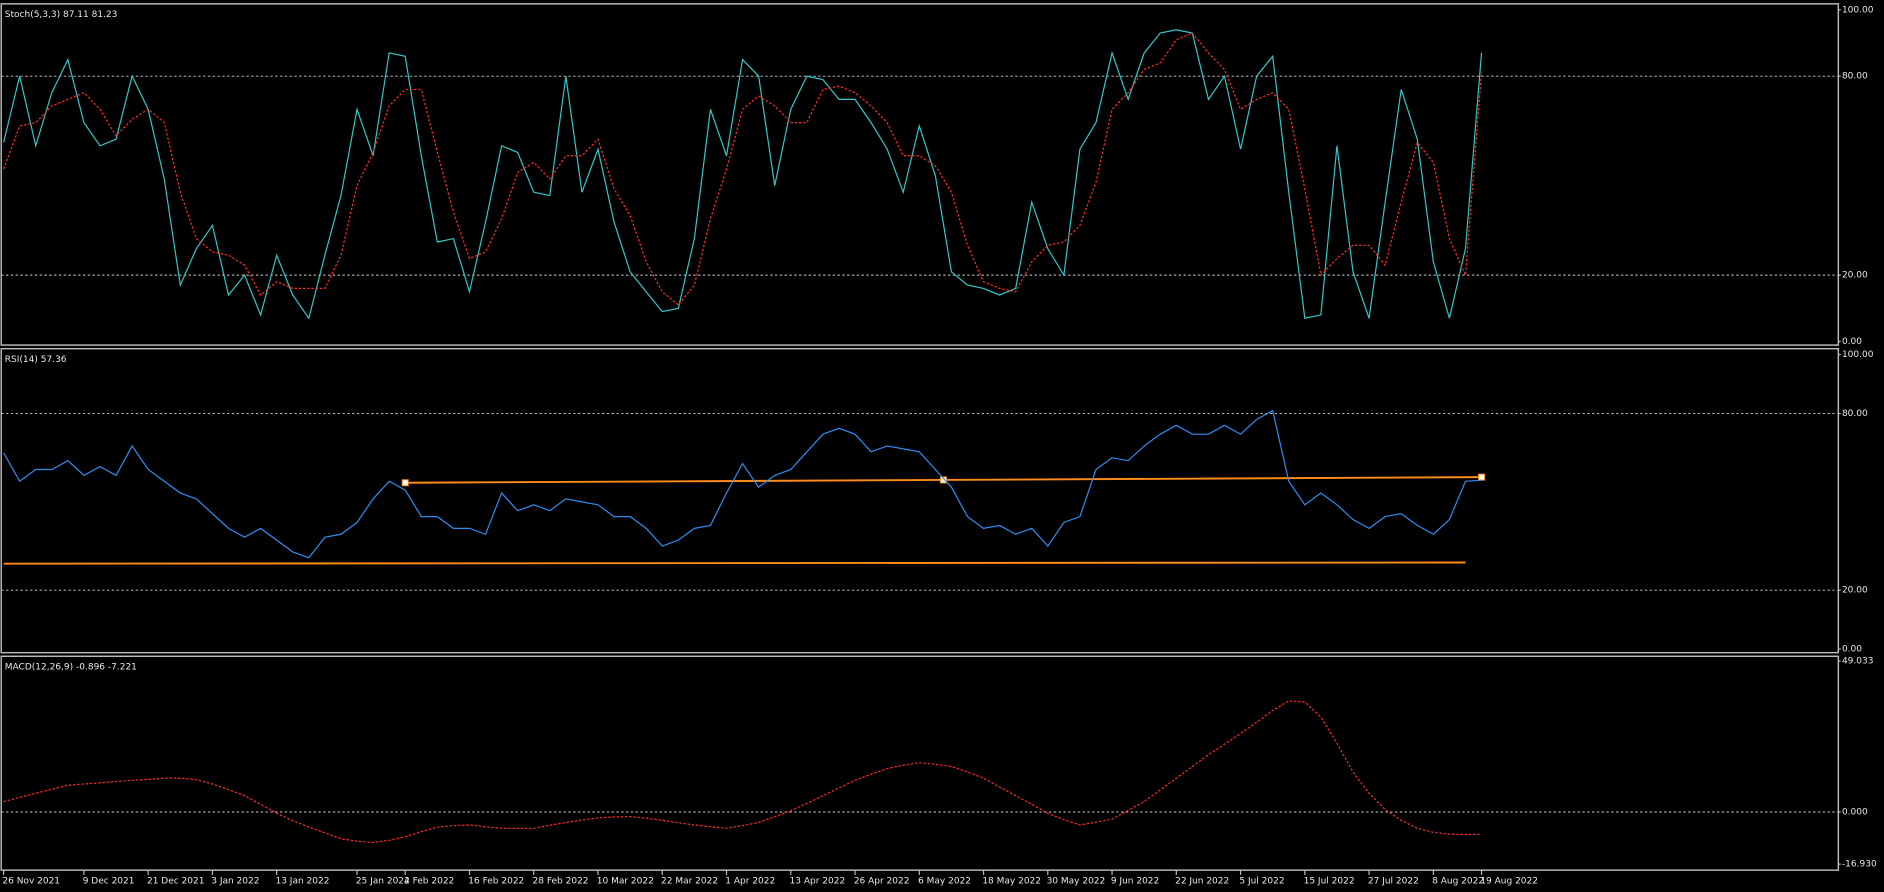 This screenshot has height=892, width=1884. Describe the element at coordinates (383, 881) in the screenshot. I see `x-tick-label: 25 Jan 2022` at that location.